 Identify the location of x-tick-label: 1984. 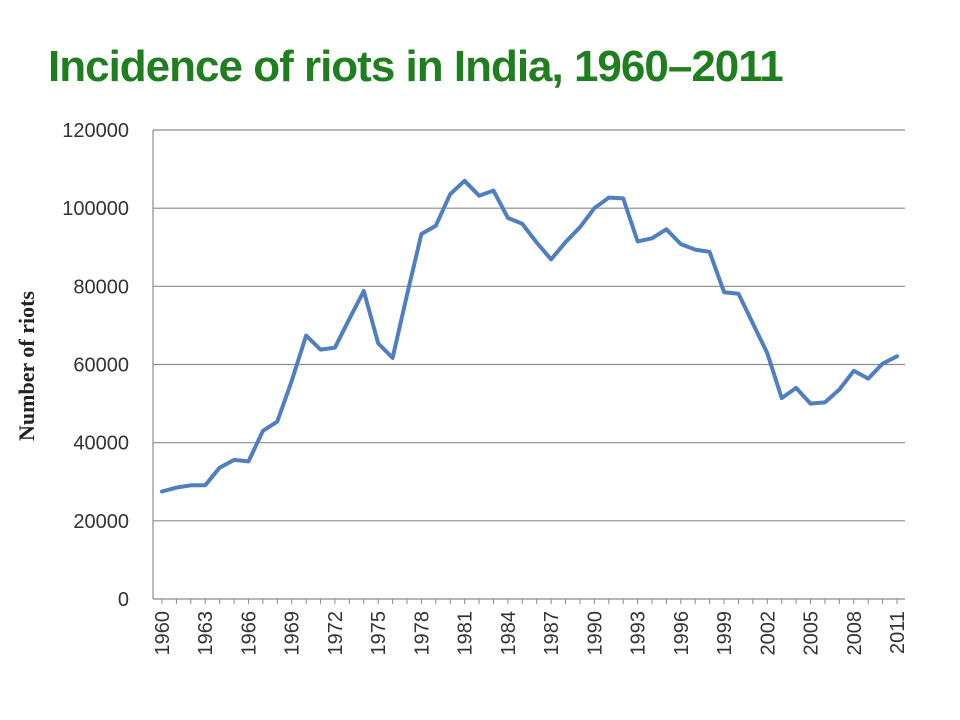
(509, 633).